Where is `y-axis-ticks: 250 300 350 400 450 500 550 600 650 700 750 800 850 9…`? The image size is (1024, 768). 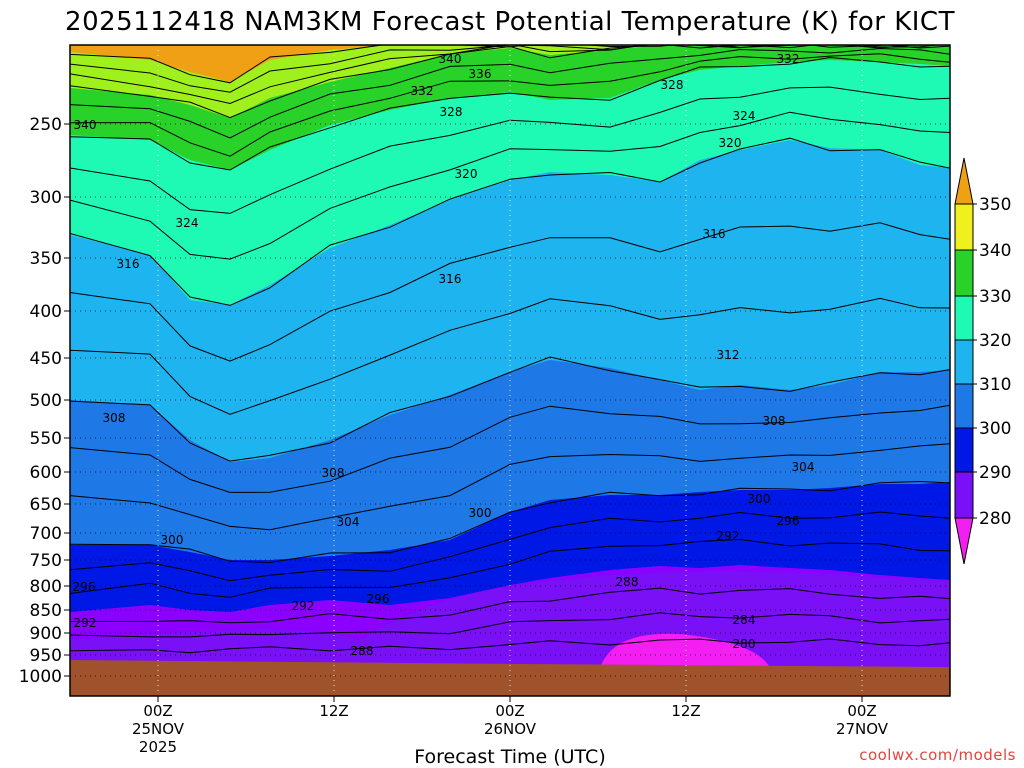 y-axis-ticks: 250 300 350 400 450 500 550 600 650 700 750 800 850 9… is located at coordinates (44, 401).